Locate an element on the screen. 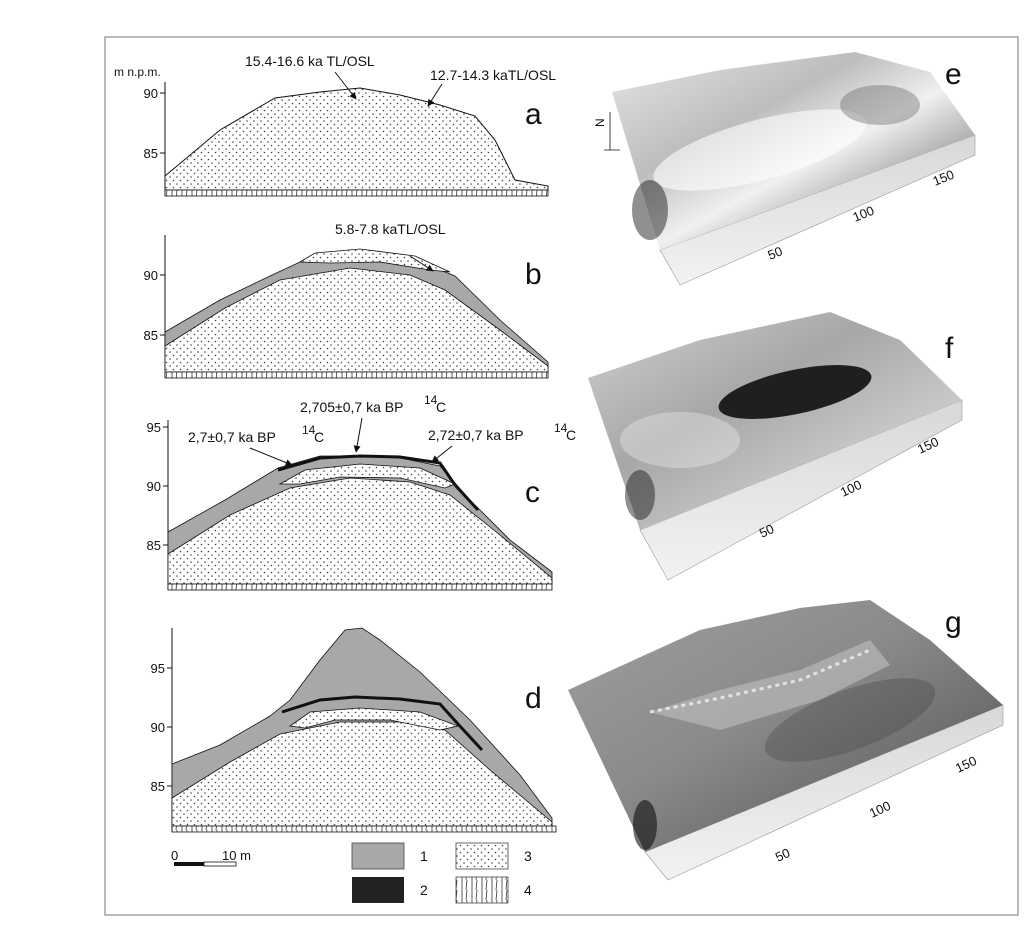  model-e-ridge-light is located at coordinates (760, 150).